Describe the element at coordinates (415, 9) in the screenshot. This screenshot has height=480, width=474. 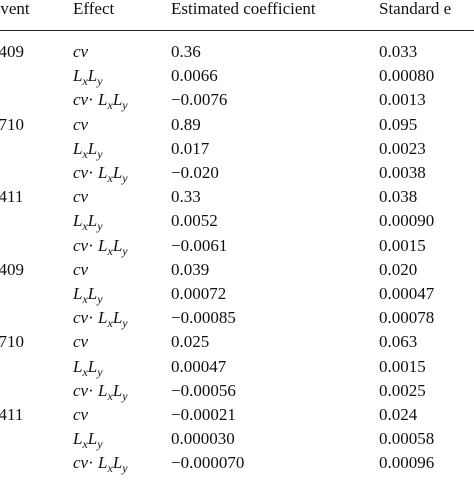
I see `header-standard-error: Standard e` at that location.